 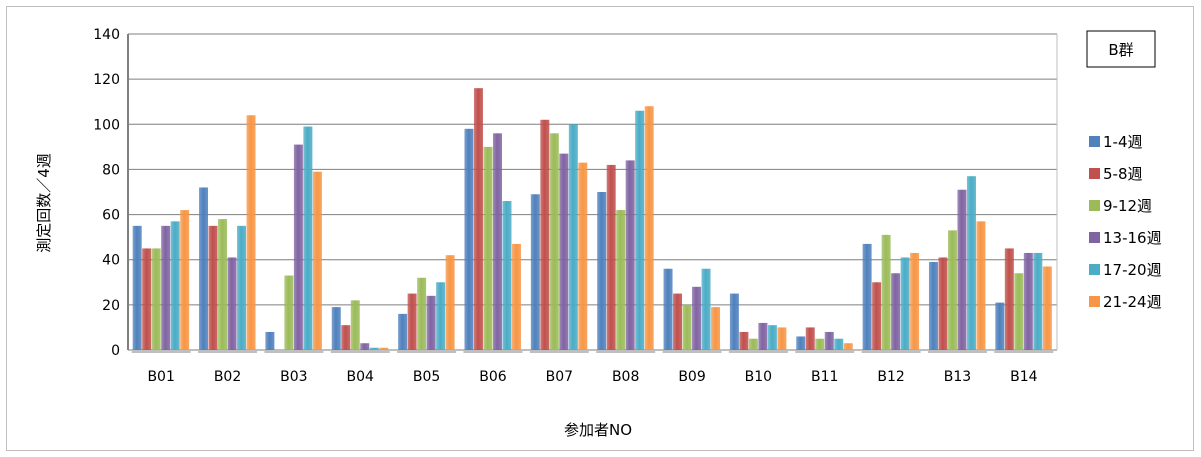 What do you see at coordinates (422, 313) in the screenshot?
I see `bar-B05-9-12週` at bounding box center [422, 313].